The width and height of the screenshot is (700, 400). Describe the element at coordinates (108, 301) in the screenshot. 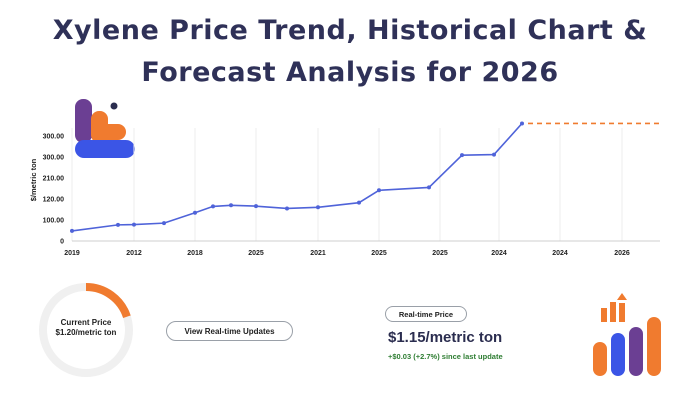

I see `gauge-fill` at that location.